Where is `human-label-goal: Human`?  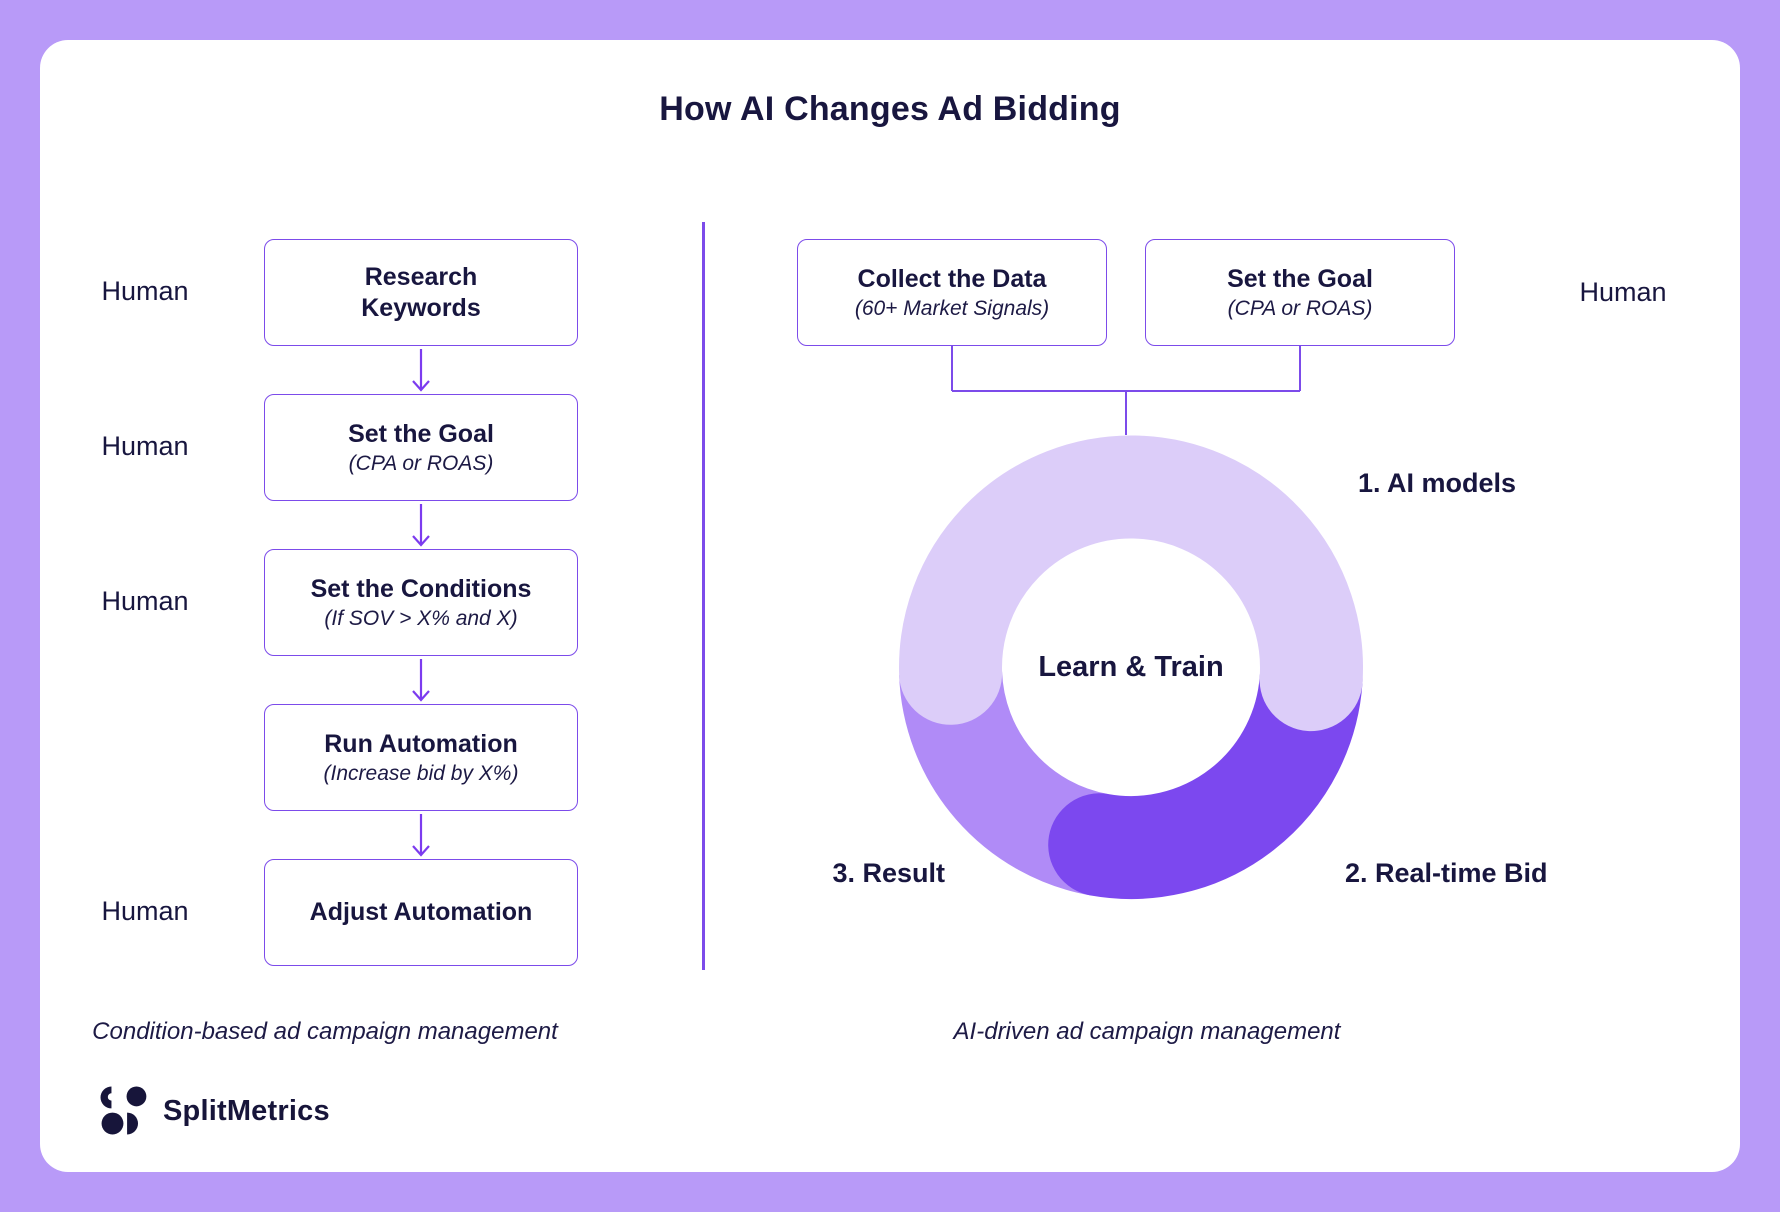 human-label-goal: Human is located at coordinates (145, 446).